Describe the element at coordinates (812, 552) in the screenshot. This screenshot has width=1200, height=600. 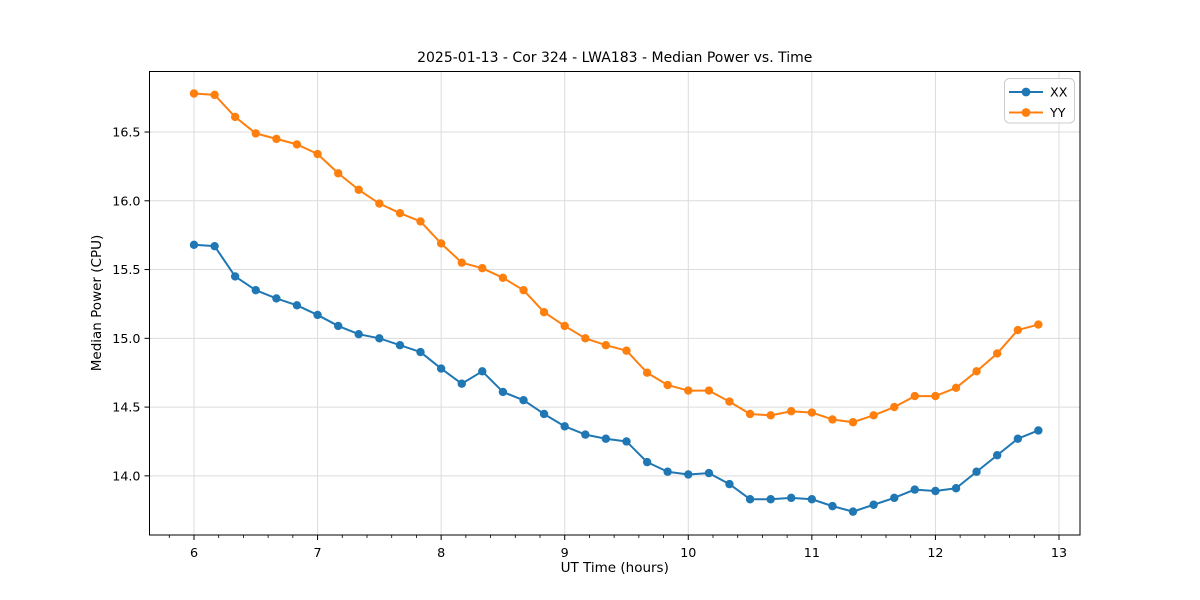
I see `x-tick-label: 11` at that location.